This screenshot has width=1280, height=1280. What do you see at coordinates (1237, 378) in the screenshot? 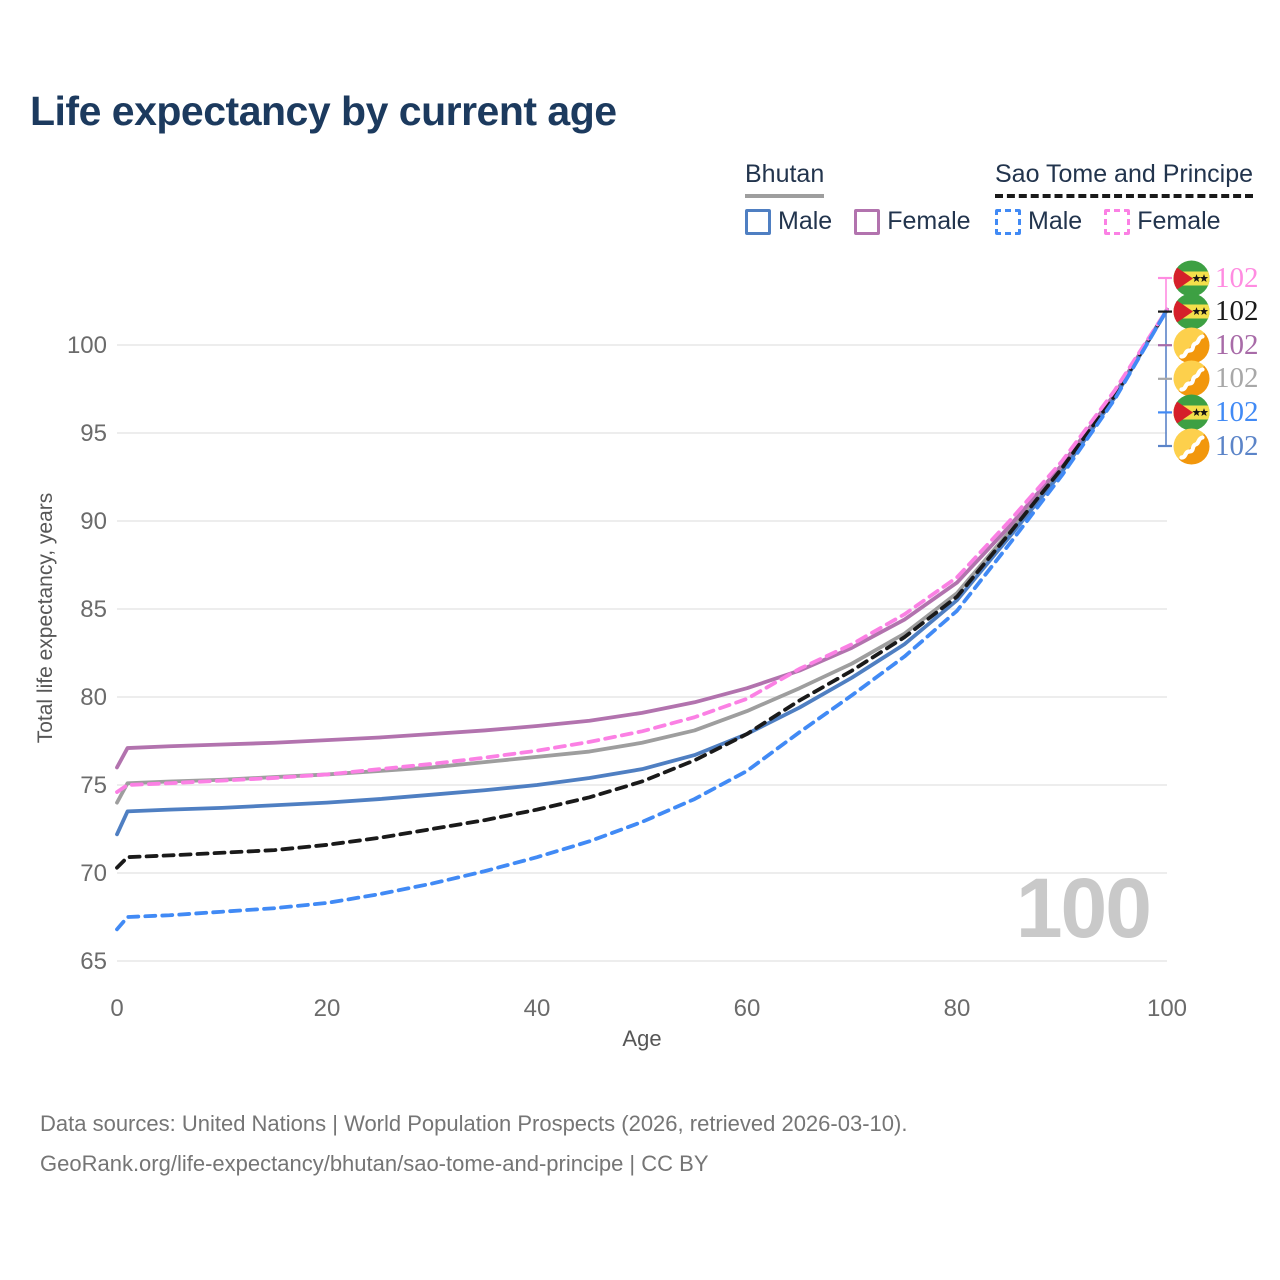
I see `end-value-bhutan-total: 102` at bounding box center [1237, 378].